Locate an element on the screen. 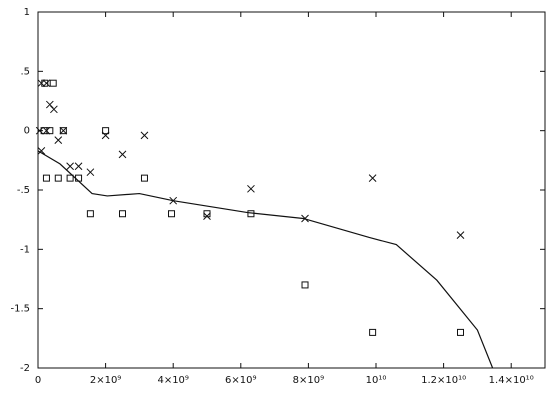 This screenshot has width=560, height=407. y-tick-label: -.5 is located at coordinates (23, 190).